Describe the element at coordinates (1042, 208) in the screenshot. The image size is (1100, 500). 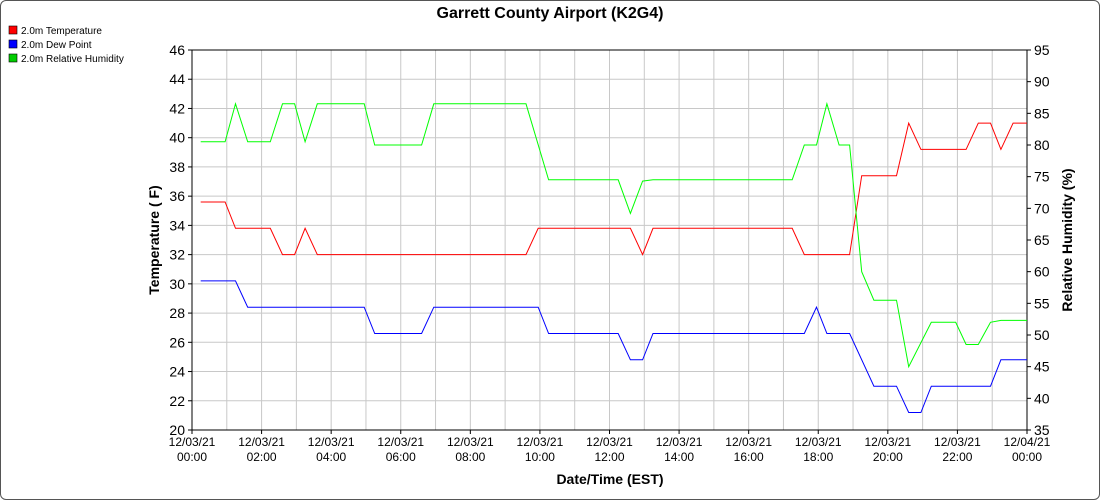
I see `right-tick-label: 70` at that location.